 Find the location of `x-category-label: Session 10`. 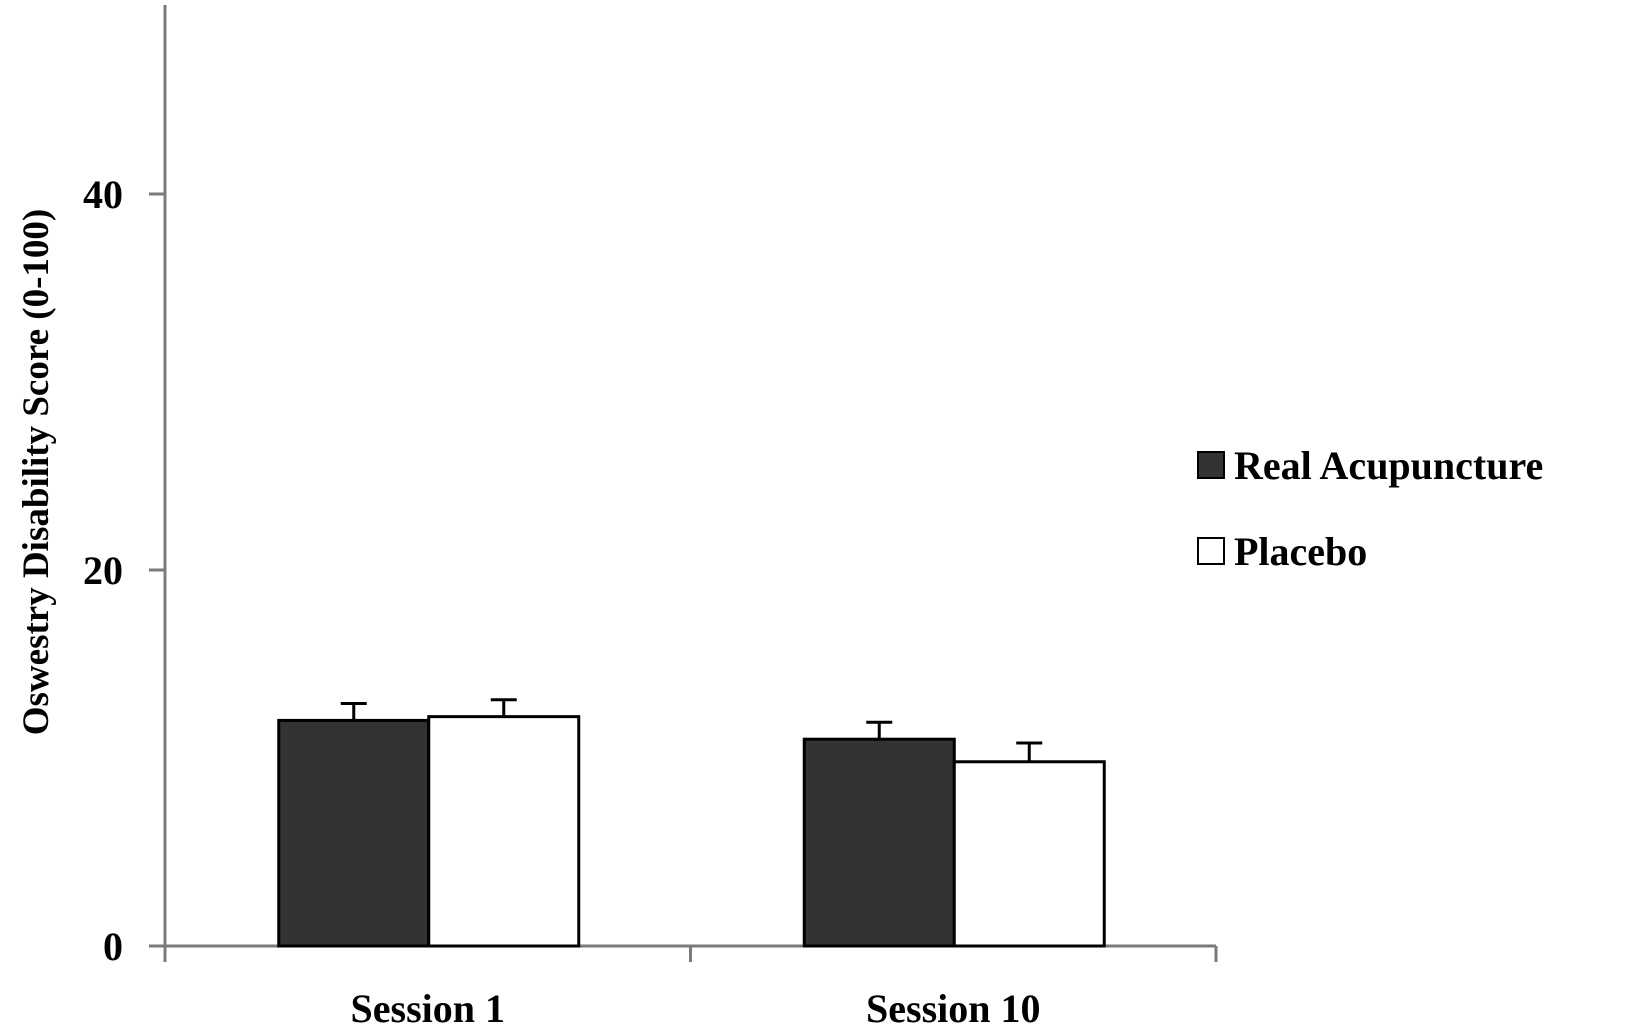

x-category-label: Session 10 is located at coordinates (953, 1008).